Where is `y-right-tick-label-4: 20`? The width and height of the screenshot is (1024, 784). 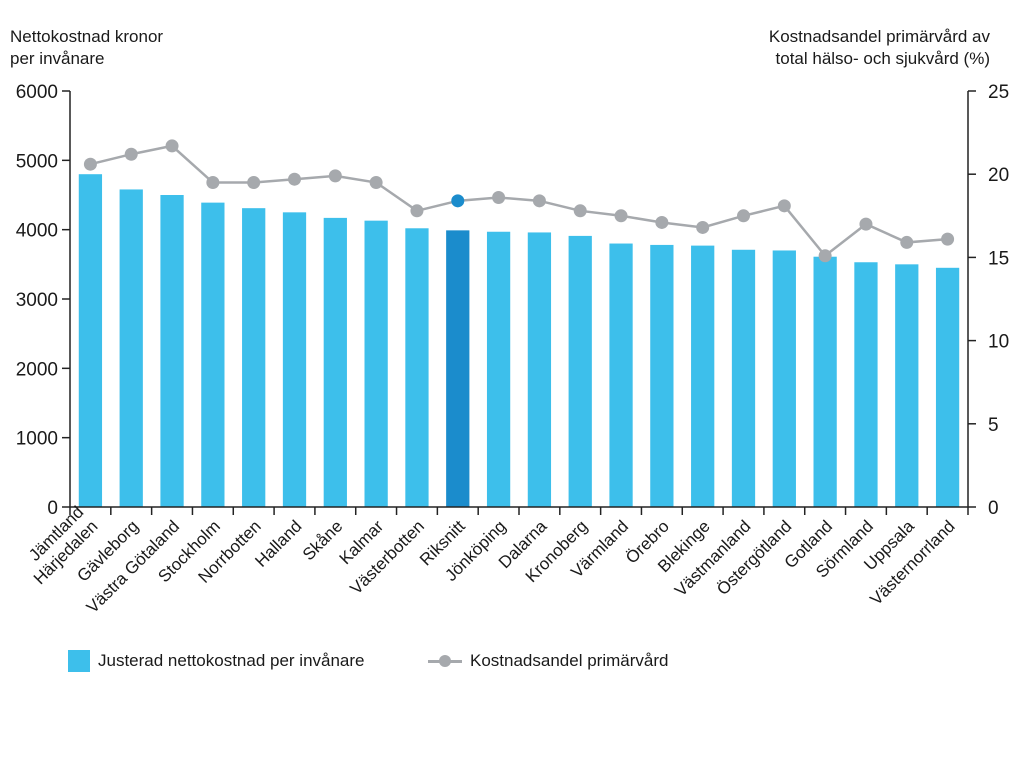
y-right-tick-label-4: 20 is located at coordinates (998, 175).